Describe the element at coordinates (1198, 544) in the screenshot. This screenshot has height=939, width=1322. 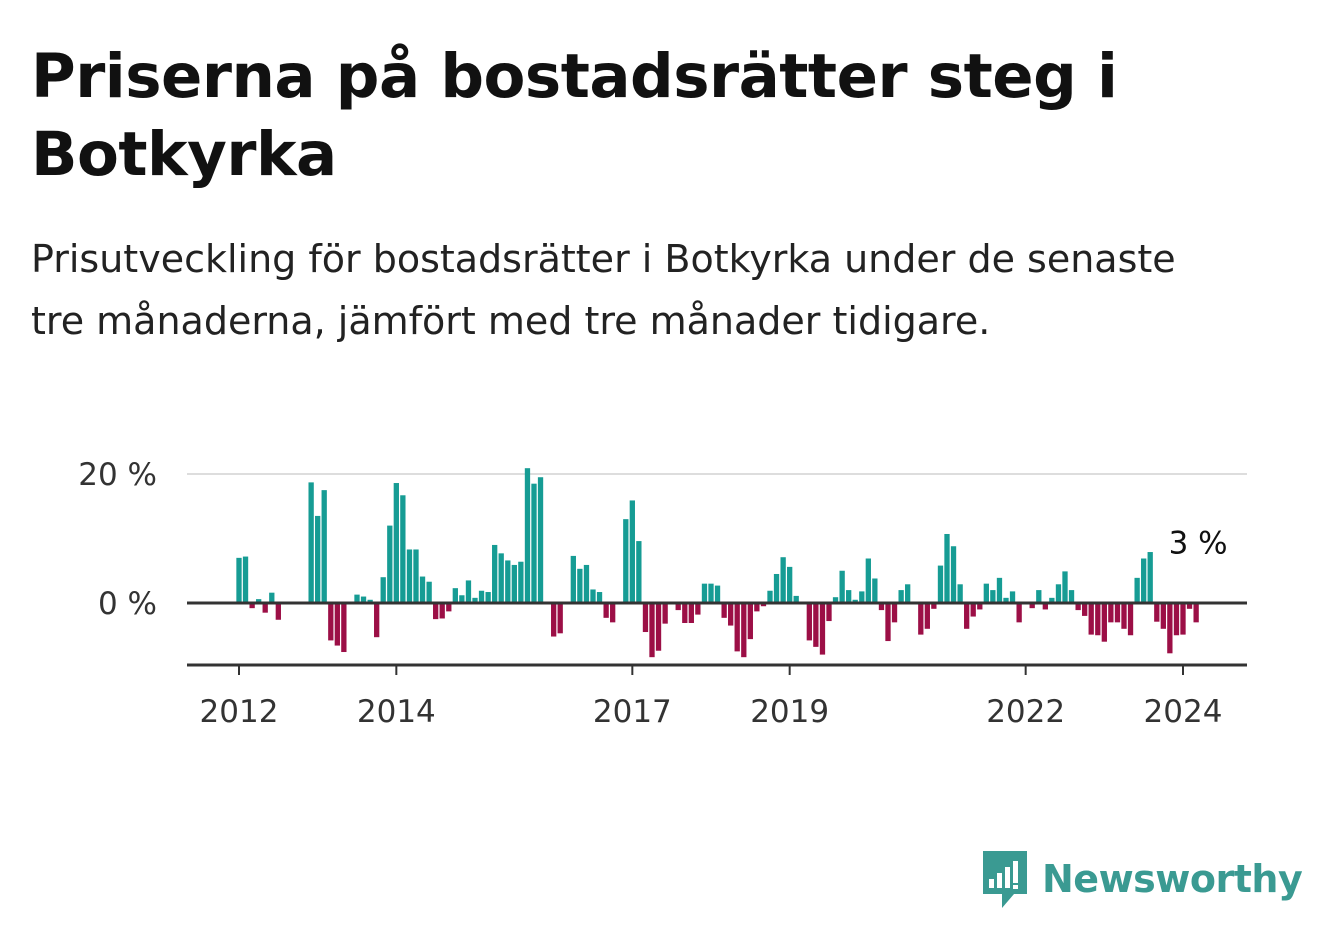
I see `last-value-label: 3 %` at that location.